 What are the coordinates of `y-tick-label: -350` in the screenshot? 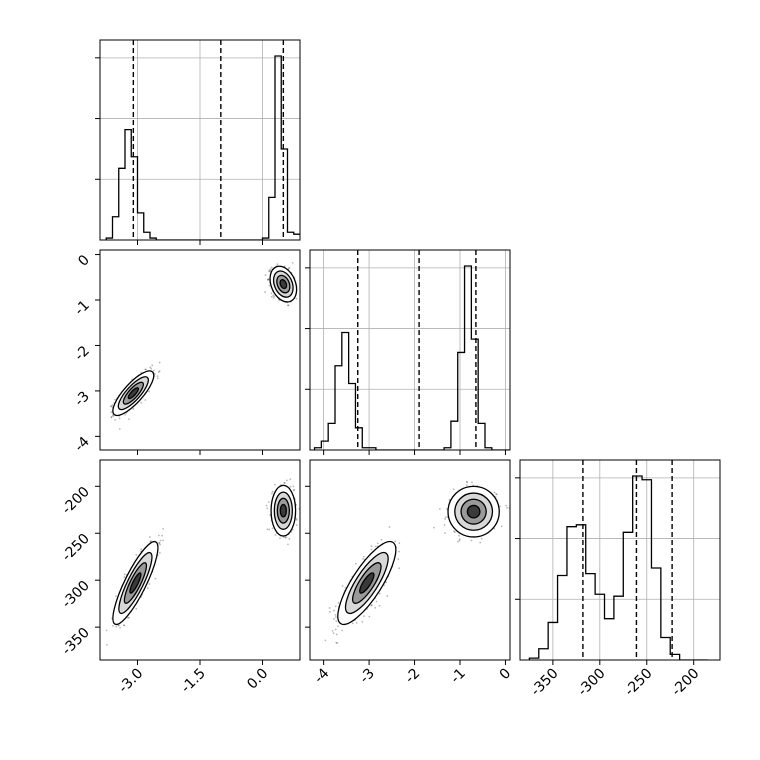 It's located at (76, 642).